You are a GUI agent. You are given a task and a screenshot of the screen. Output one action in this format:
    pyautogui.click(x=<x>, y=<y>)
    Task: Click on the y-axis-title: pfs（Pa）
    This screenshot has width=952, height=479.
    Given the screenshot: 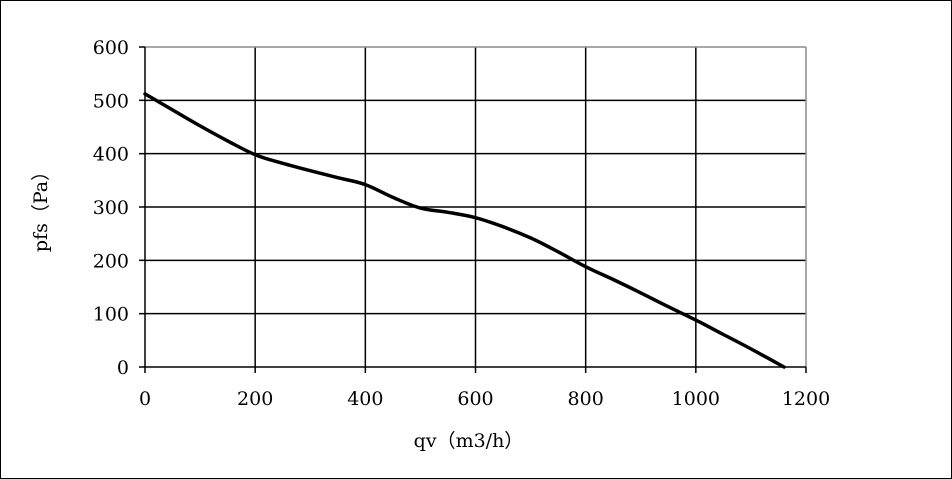 What is the action you would take?
    pyautogui.click(x=41, y=207)
    